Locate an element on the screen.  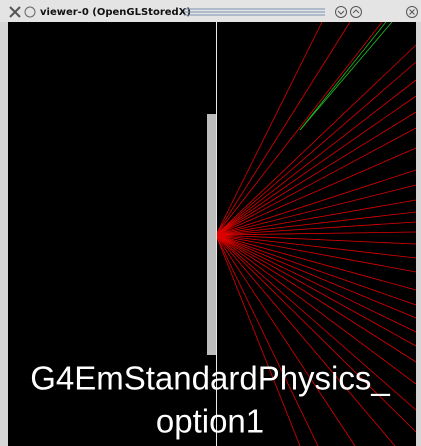
maximize-button is located at coordinates (356, 12).